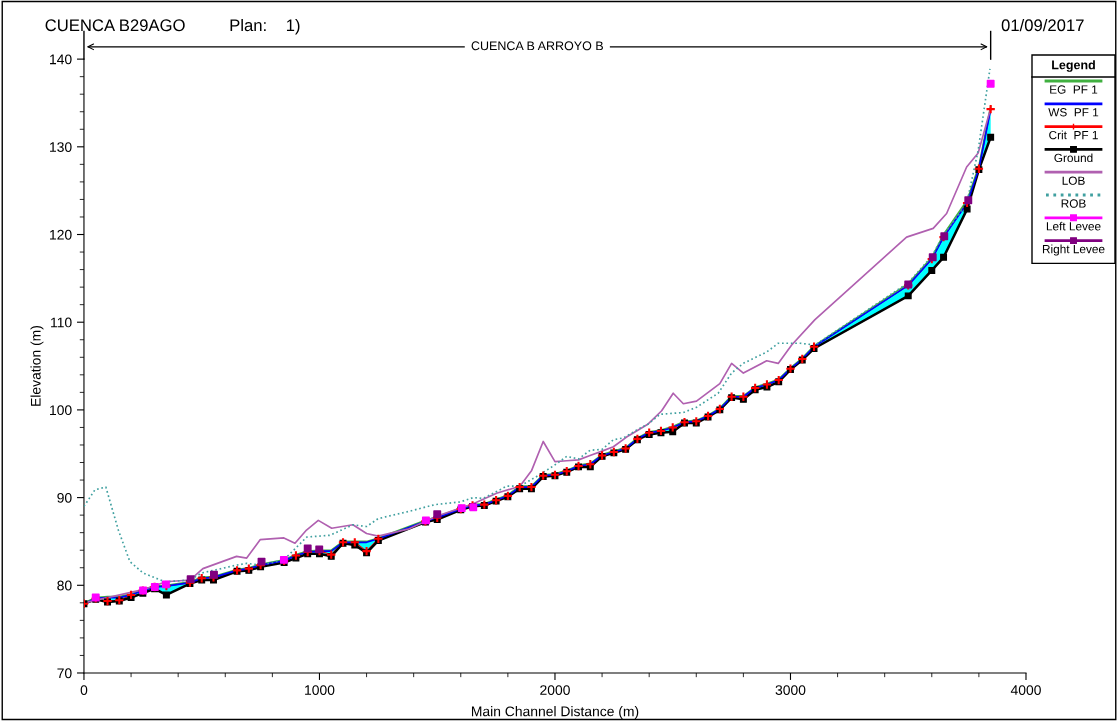  What do you see at coordinates (1073, 135) in the screenshot?
I see `legend-label: Crit PF 1` at bounding box center [1073, 135].